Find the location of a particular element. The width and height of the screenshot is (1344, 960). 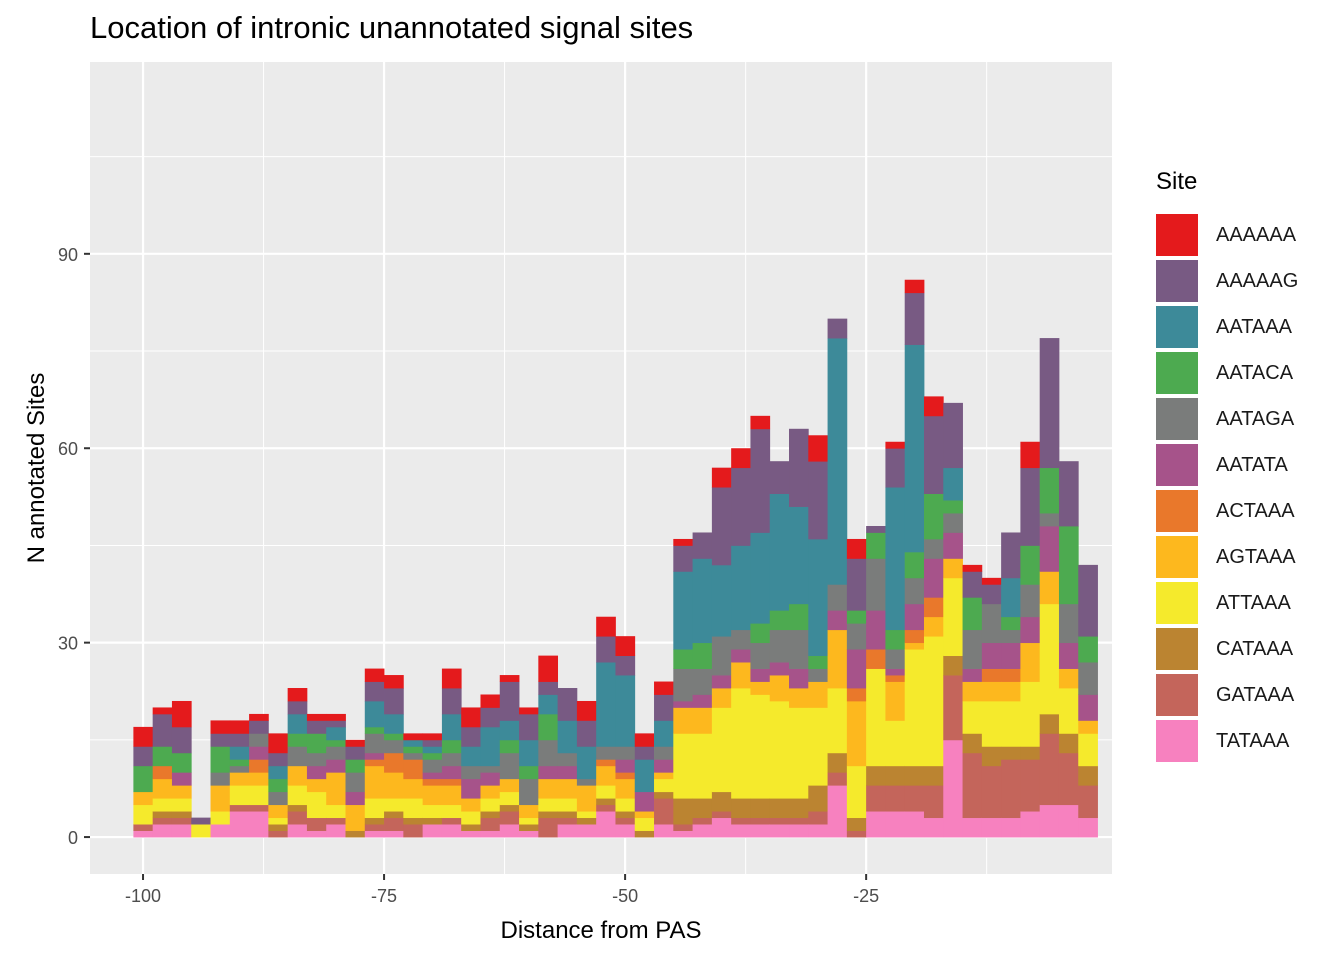

legend-item-aatata: AATATA is located at coordinates (1227, 465).